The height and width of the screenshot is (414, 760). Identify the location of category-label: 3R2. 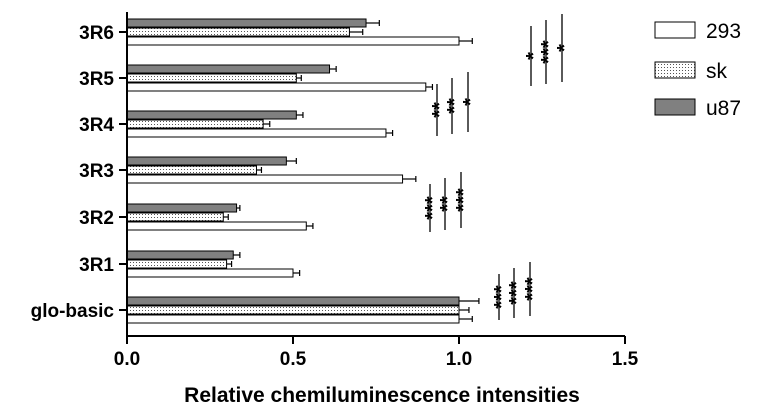
(96, 218).